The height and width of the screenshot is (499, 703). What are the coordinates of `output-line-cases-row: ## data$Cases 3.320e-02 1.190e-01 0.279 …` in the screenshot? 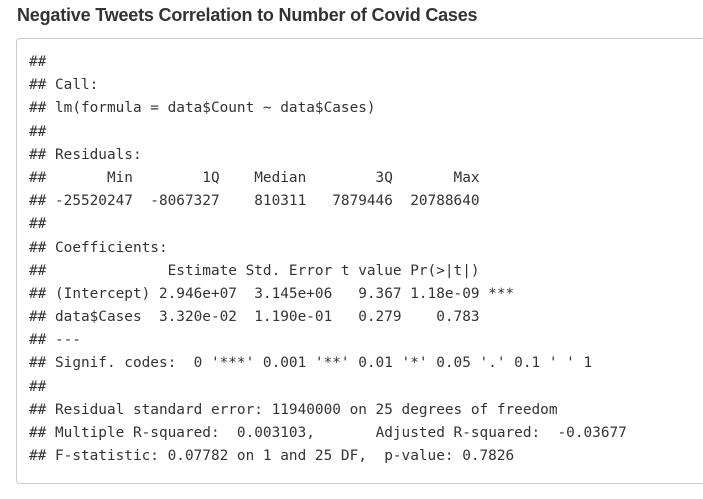 It's located at (254, 317).